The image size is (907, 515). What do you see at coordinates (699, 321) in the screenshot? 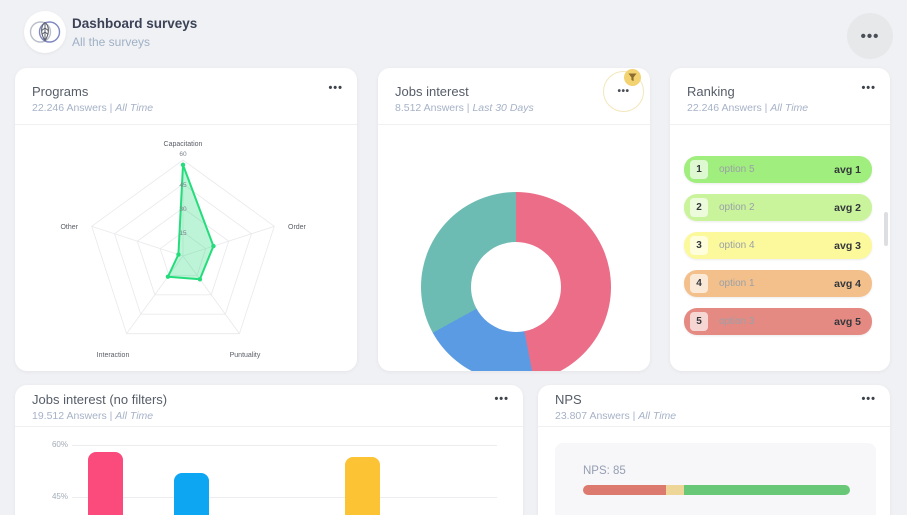
I see `rank-number-badge: 5` at bounding box center [699, 321].